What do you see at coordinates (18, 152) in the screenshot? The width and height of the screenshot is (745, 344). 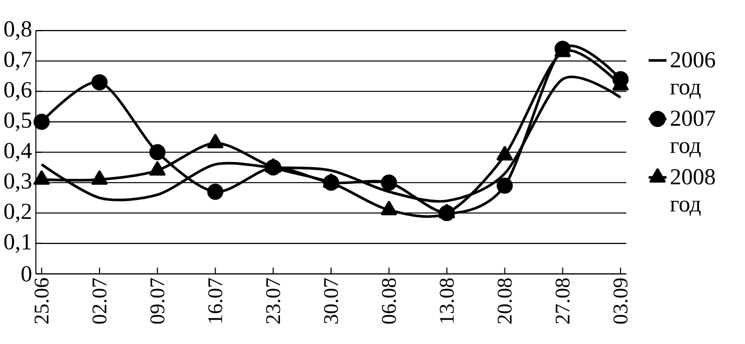 I see `y-tick-label: 0,4` at bounding box center [18, 152].